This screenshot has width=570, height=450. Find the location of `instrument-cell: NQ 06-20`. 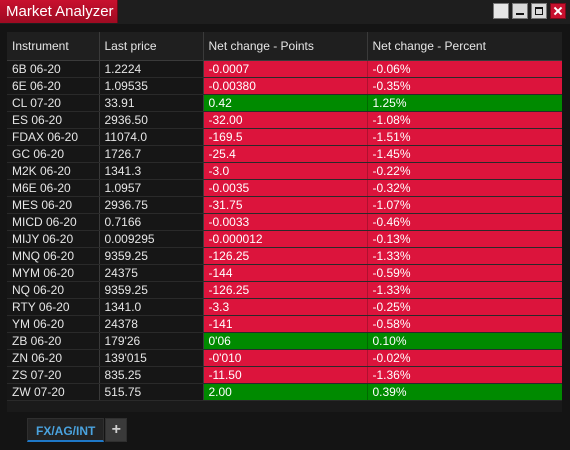

instrument-cell: NQ 06-20 is located at coordinates (53, 290).